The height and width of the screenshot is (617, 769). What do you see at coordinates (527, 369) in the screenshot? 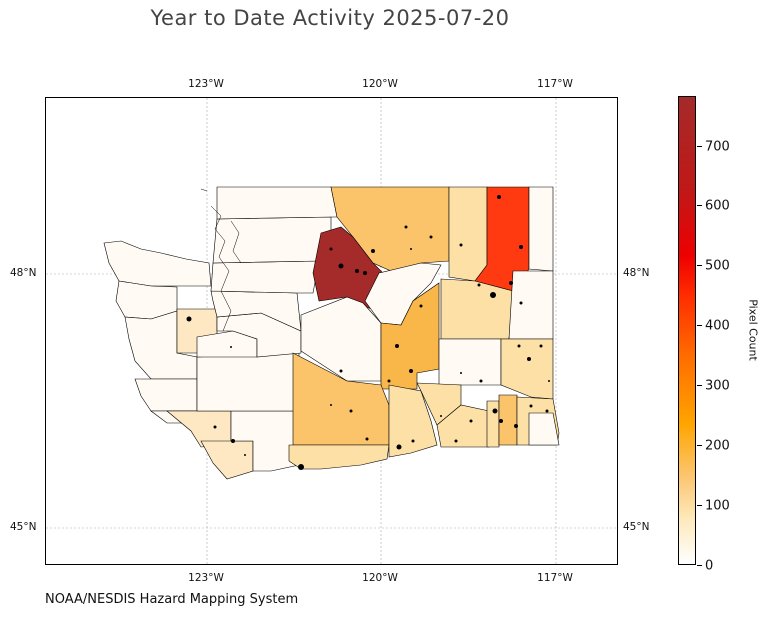
I see `county-whitman` at bounding box center [527, 369].